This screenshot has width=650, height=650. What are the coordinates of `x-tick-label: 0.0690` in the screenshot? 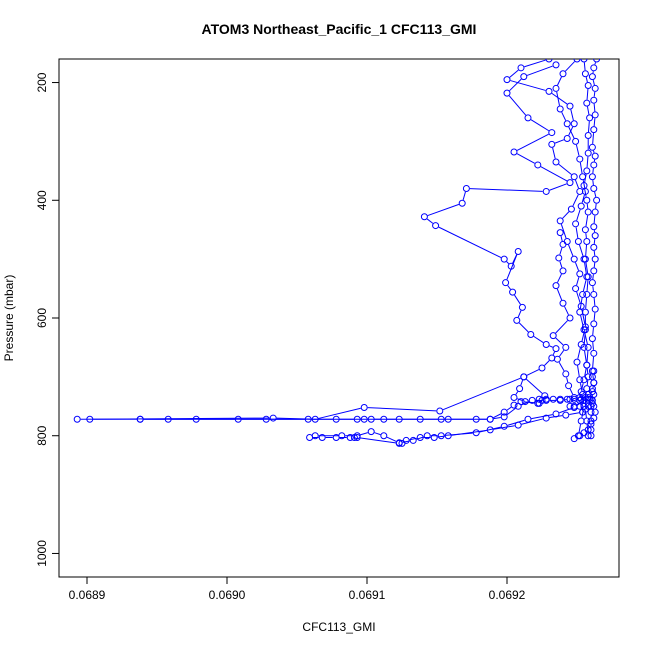 It's located at (227, 595).